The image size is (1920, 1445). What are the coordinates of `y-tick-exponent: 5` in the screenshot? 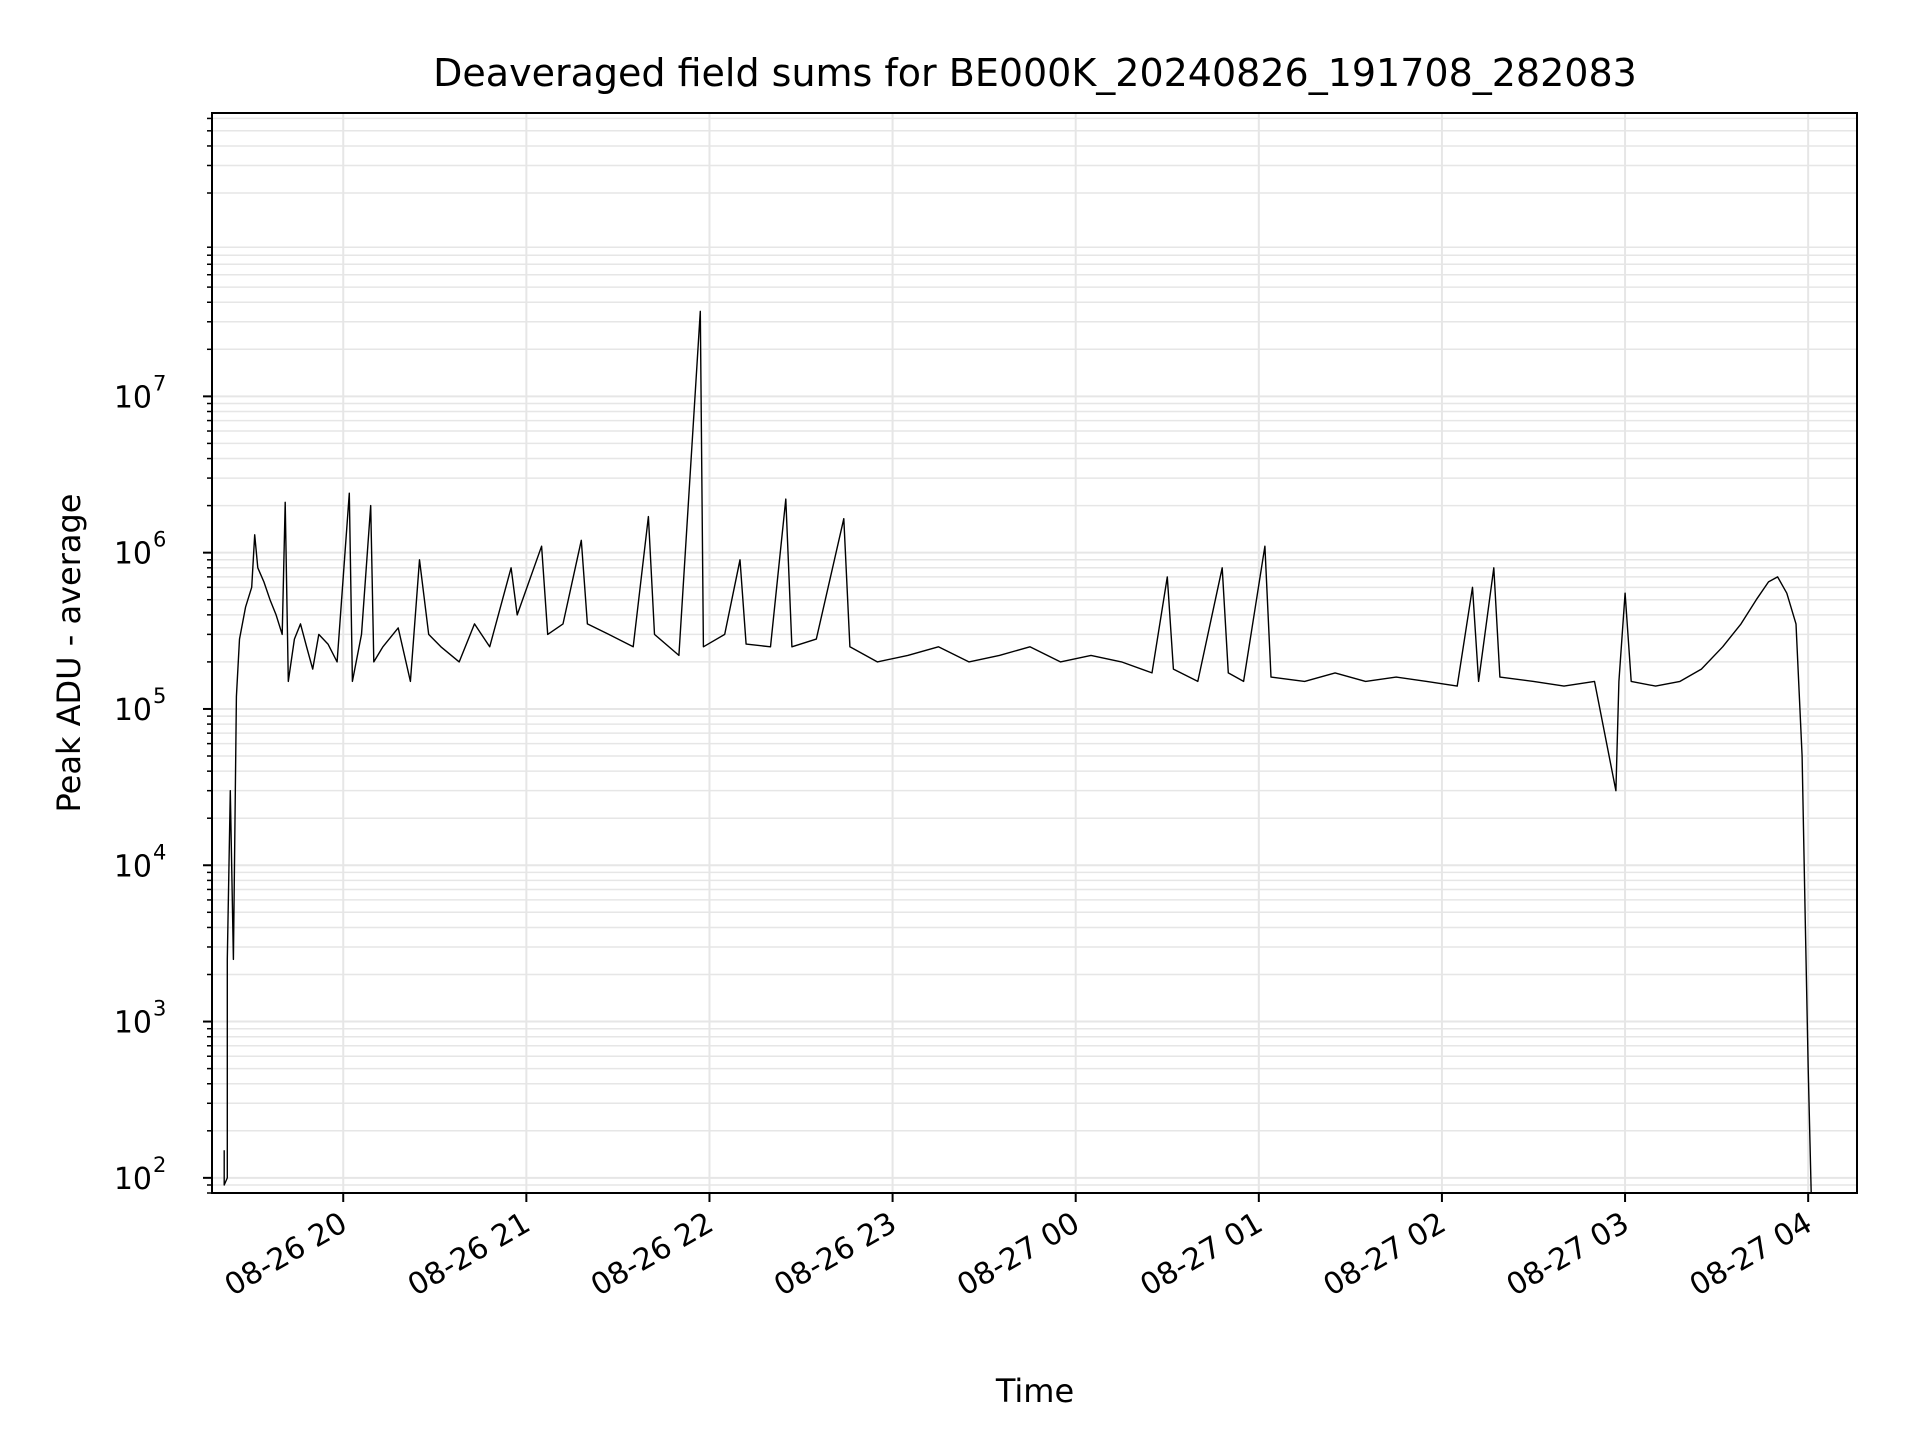 It's located at (159, 696).